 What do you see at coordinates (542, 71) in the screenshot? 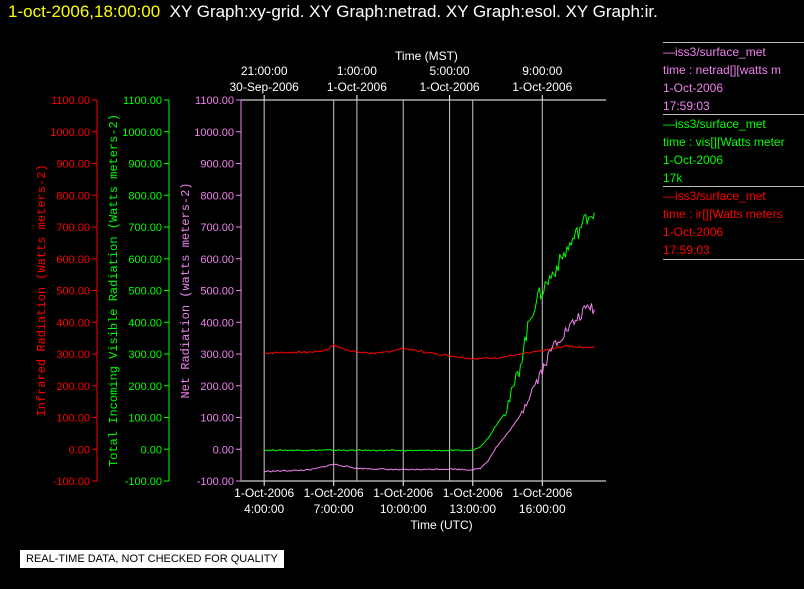
I see `top-tick-label-time: 9:00:00` at bounding box center [542, 71].